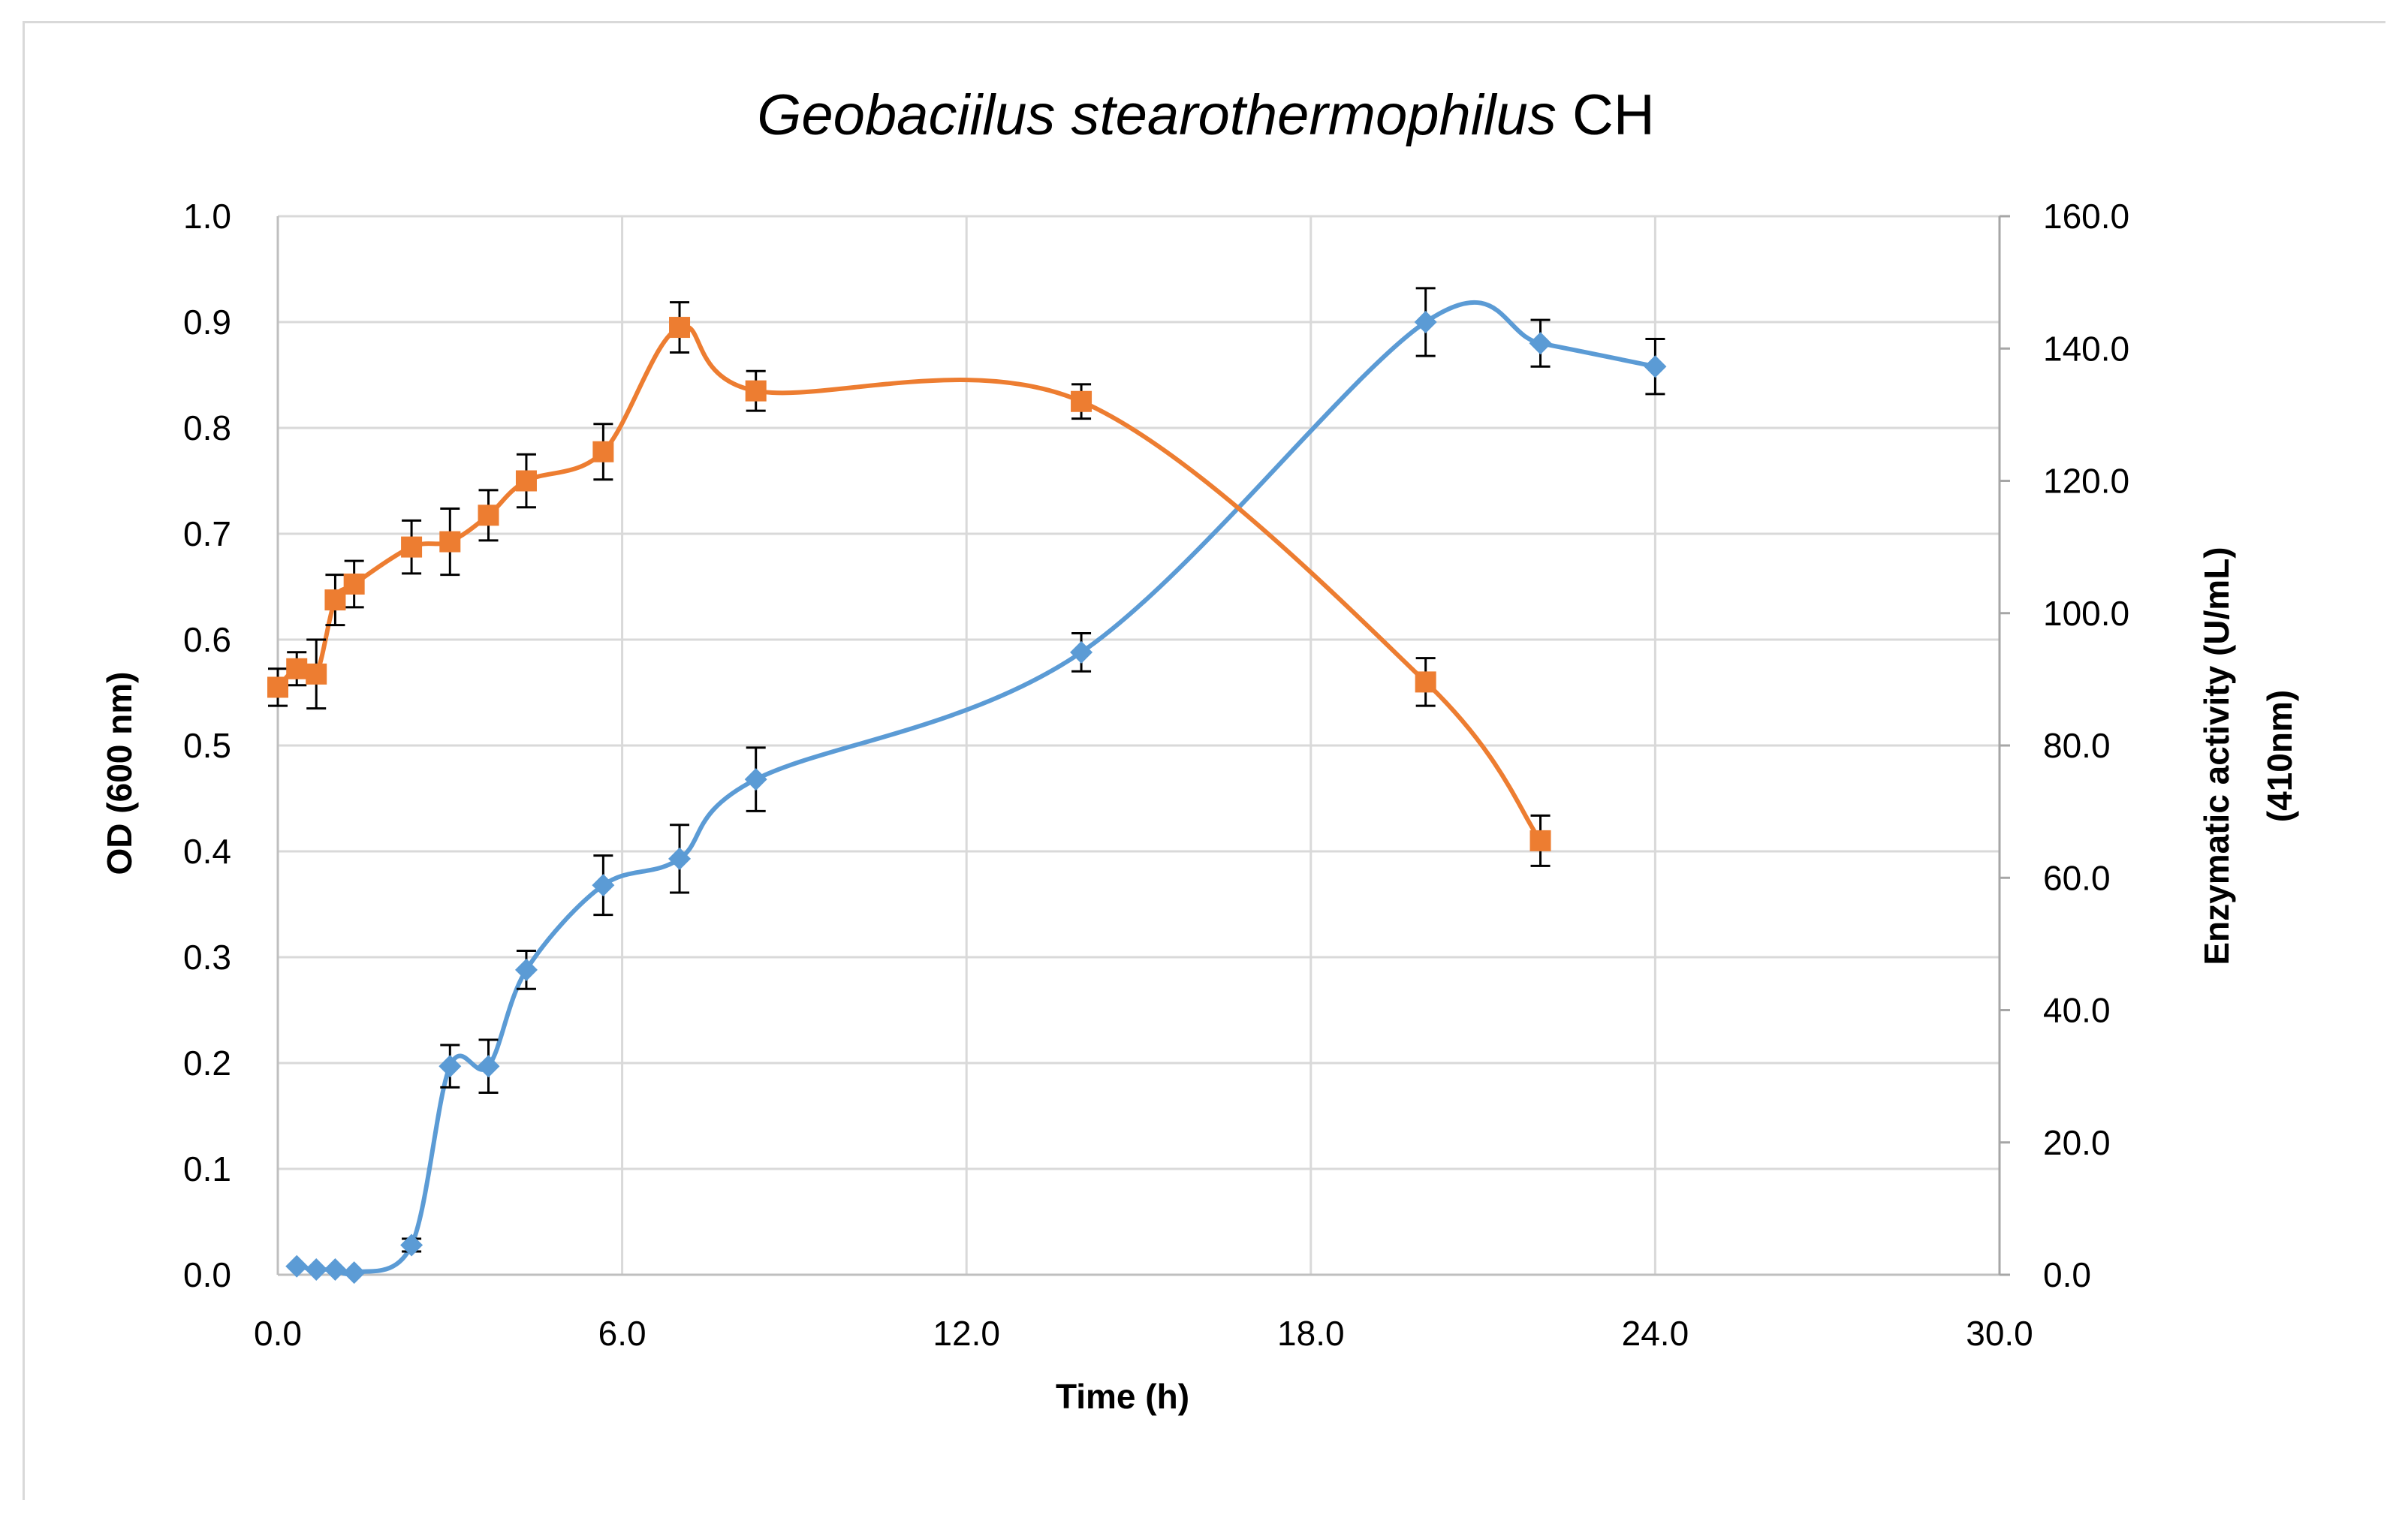 The image size is (2408, 1524). I want to click on x-tick-label: 12.0, so click(967, 1333).